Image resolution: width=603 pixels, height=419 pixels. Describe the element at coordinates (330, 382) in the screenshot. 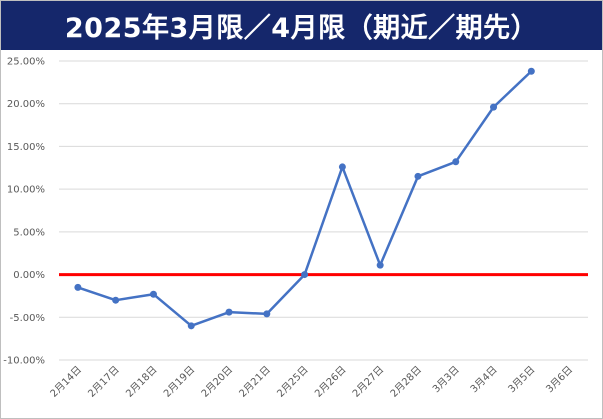

I see `x-tick-label: 2月26日` at that location.